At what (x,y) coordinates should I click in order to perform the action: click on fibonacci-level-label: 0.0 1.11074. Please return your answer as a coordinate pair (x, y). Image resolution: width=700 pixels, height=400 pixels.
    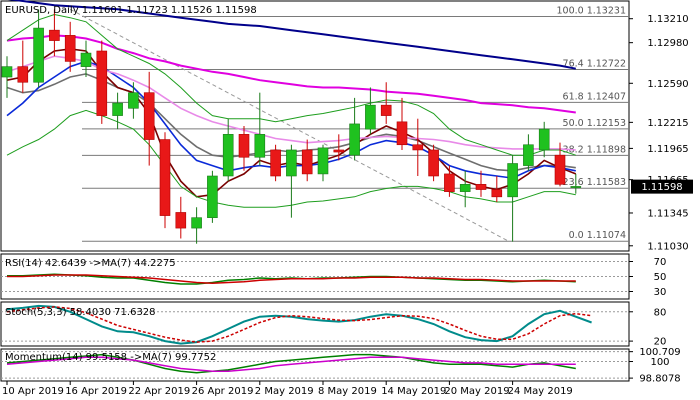
    Looking at the image, I should click on (597, 235).